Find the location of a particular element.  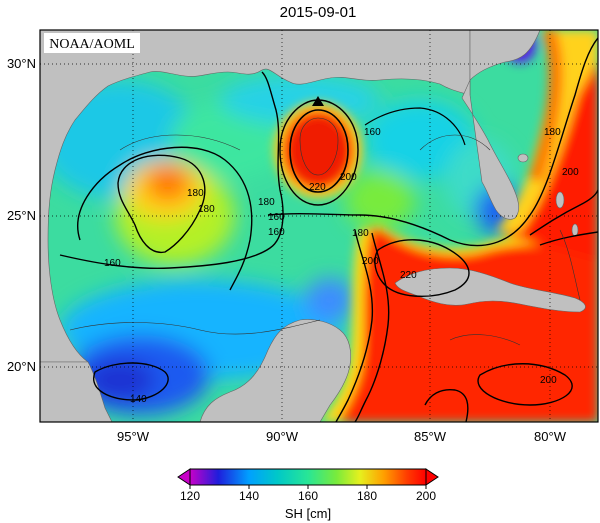

contour-label: 140 is located at coordinates (138, 399).